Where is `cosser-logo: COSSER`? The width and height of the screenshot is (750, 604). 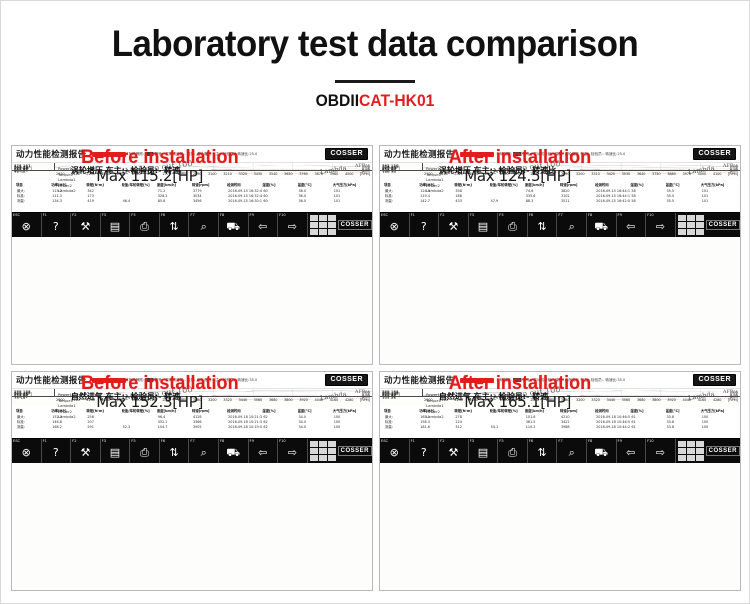 cosser-logo: COSSER is located at coordinates (346, 154).